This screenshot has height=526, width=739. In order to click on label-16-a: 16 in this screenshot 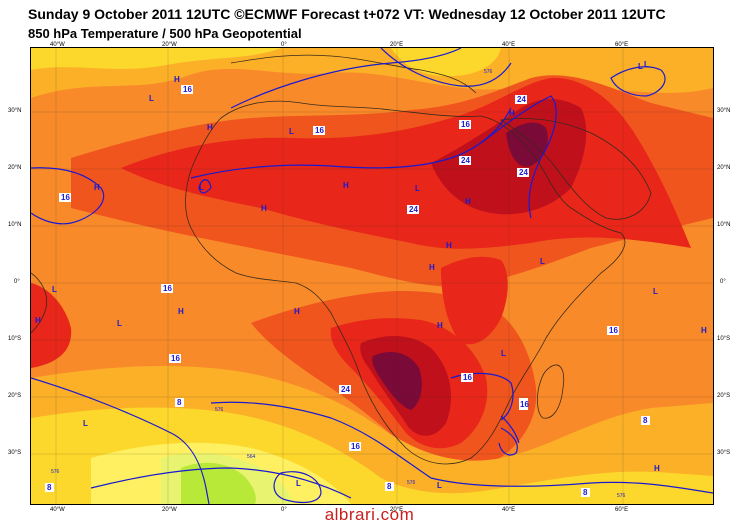, I will do `click(187, 89)`.